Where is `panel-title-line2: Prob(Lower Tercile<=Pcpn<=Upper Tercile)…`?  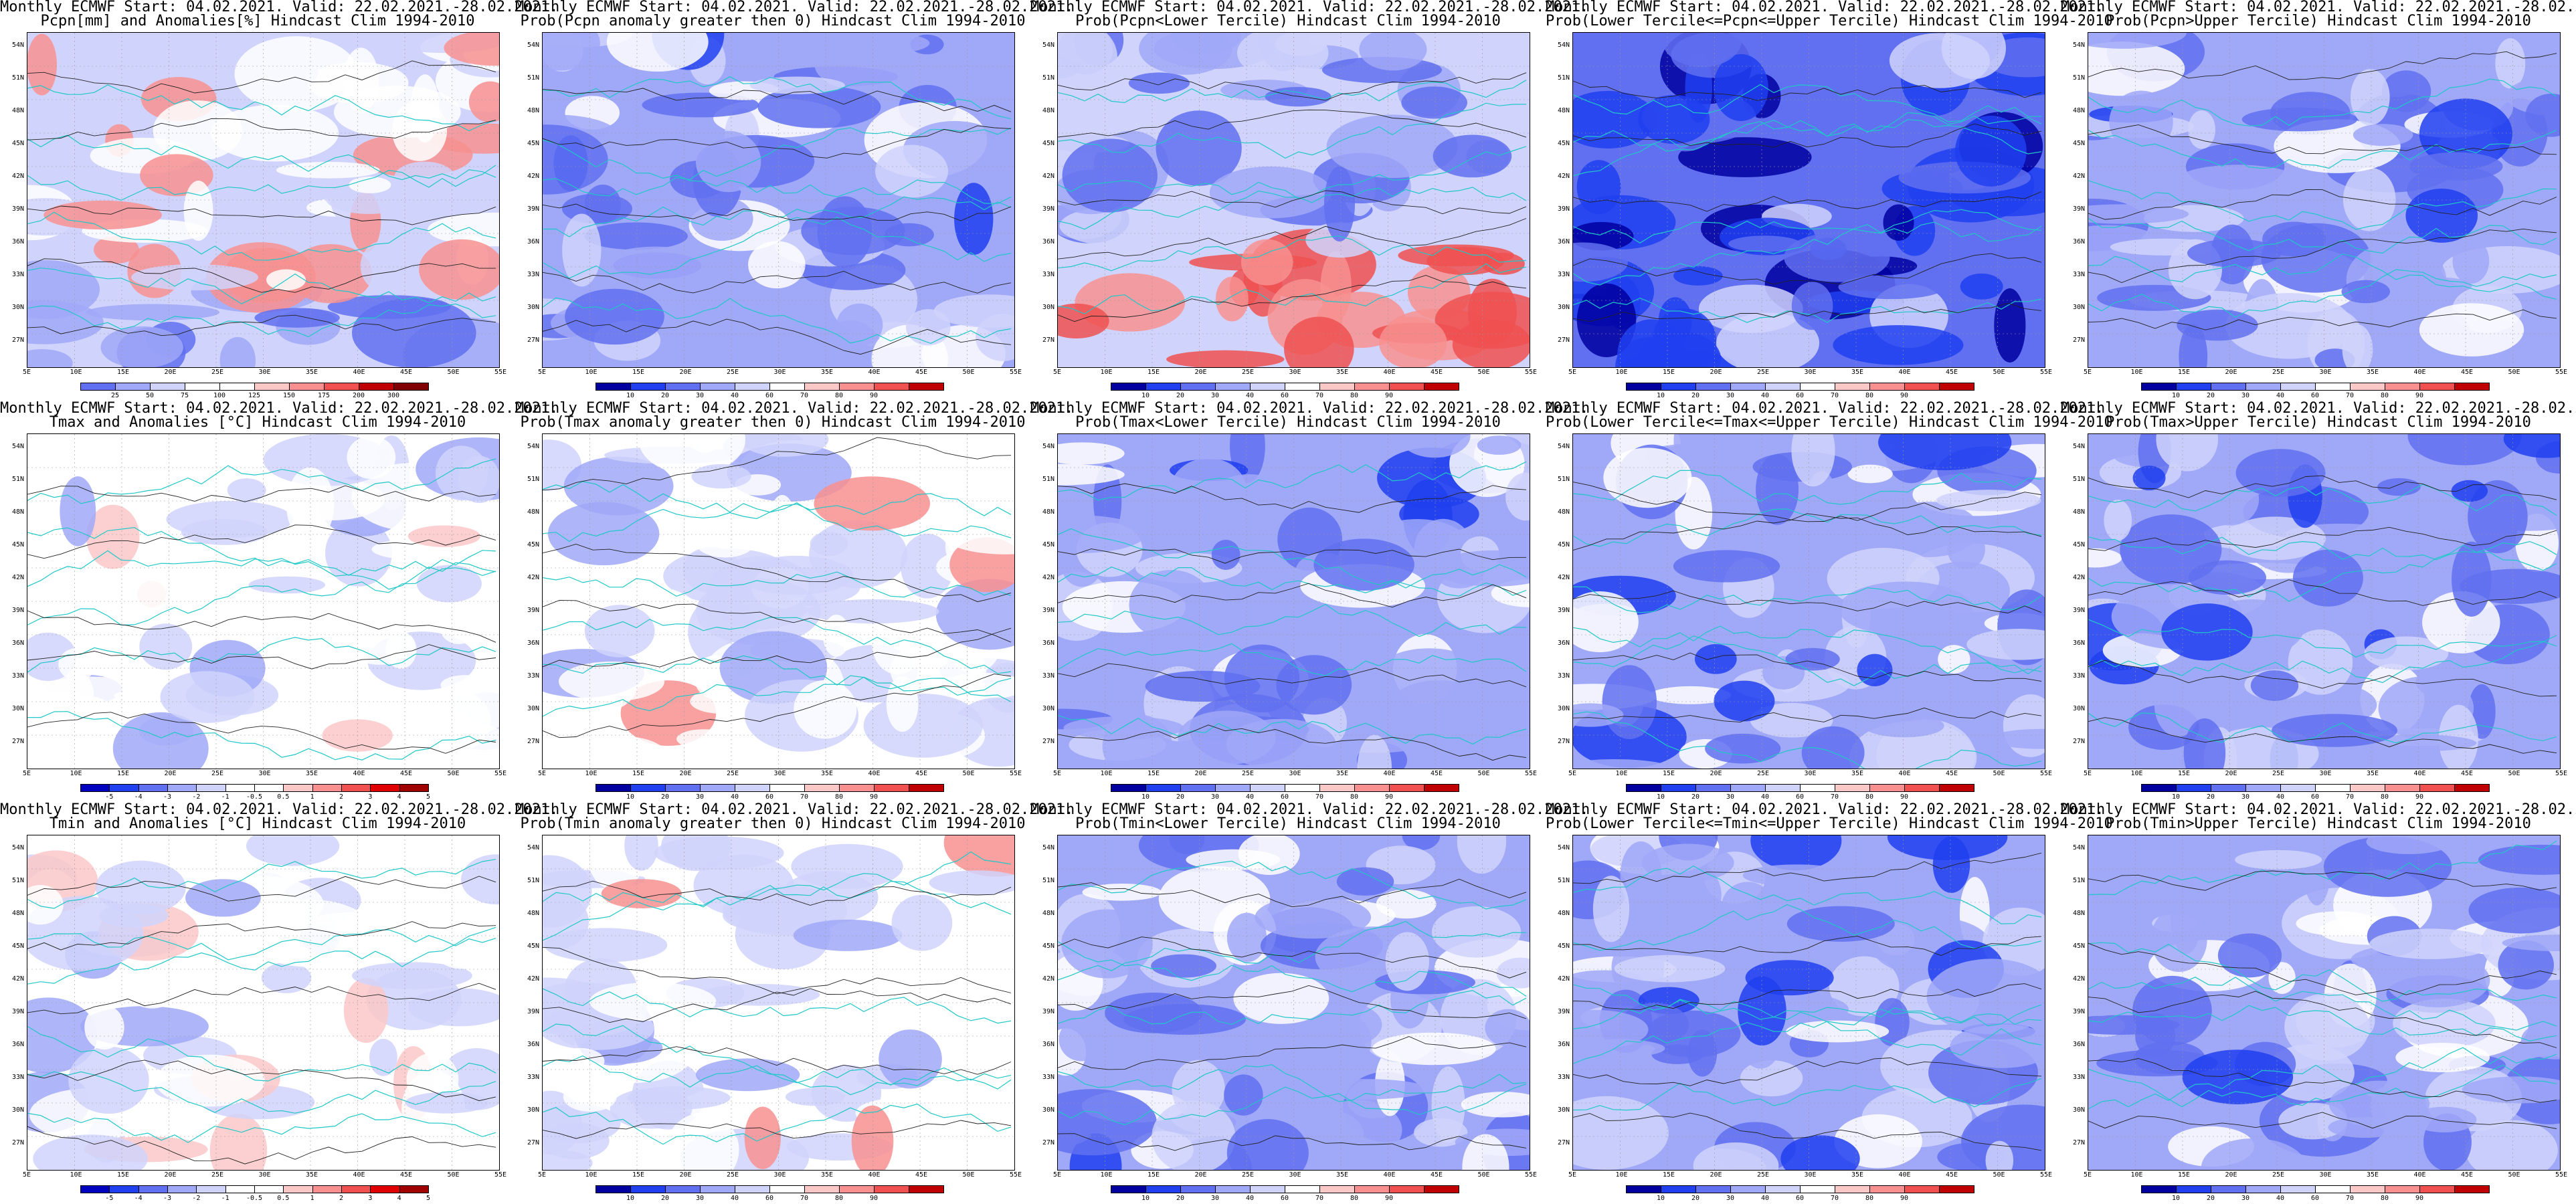 panel-title-line2: Prob(Lower Tercile<=Pcpn<=Upper Tercile)… is located at coordinates (1829, 21).